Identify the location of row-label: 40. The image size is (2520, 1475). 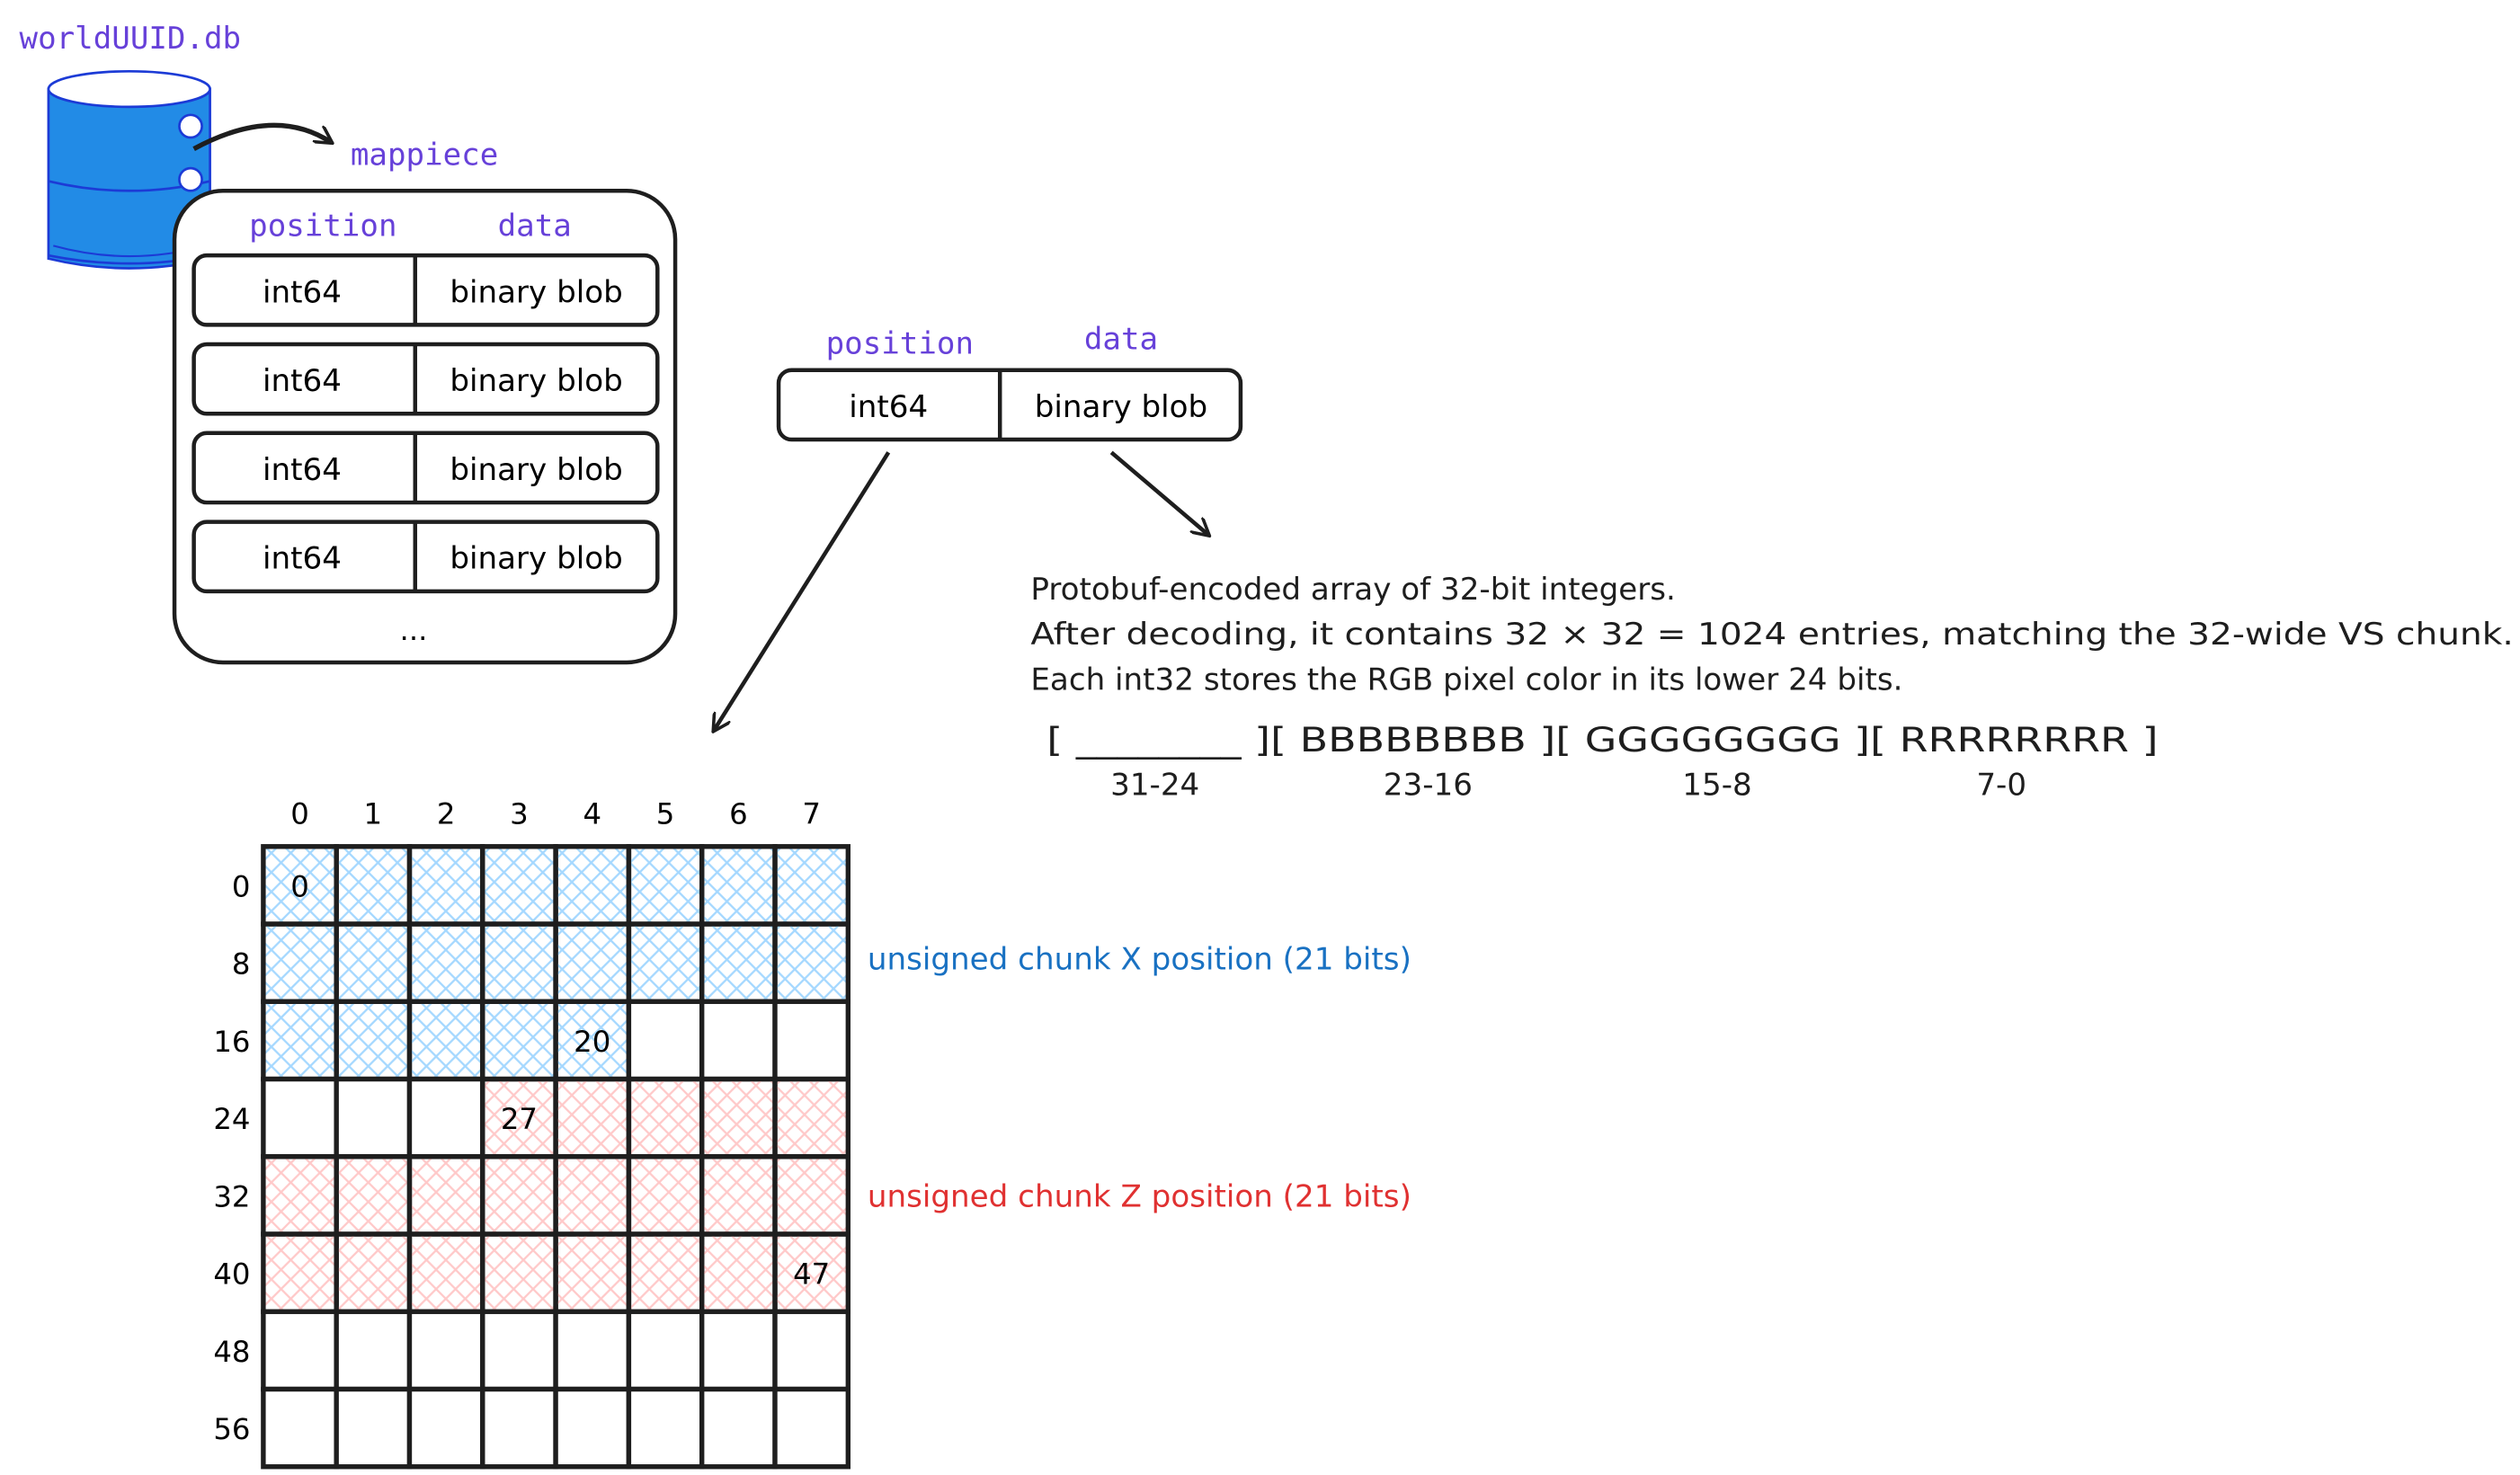
(232, 1274).